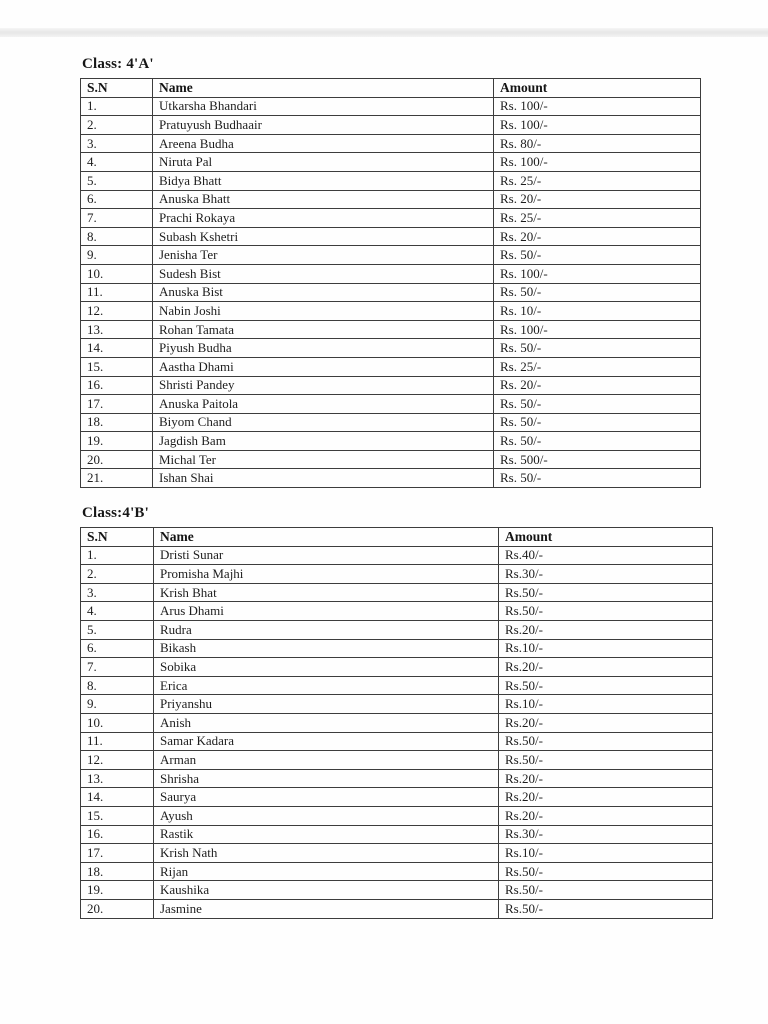  I want to click on name-cell: Subash Kshetri, so click(323, 236).